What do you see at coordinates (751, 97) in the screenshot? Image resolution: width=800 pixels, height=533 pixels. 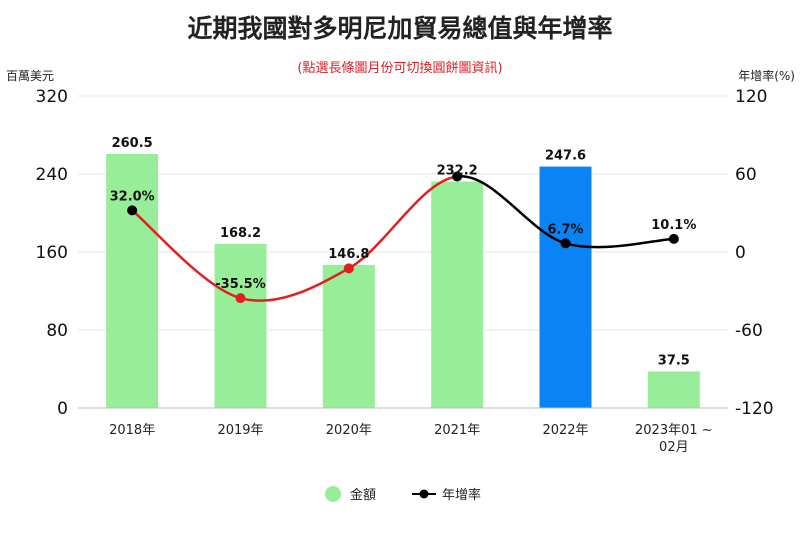 I see `y-right-tick-label: 120` at bounding box center [751, 97].